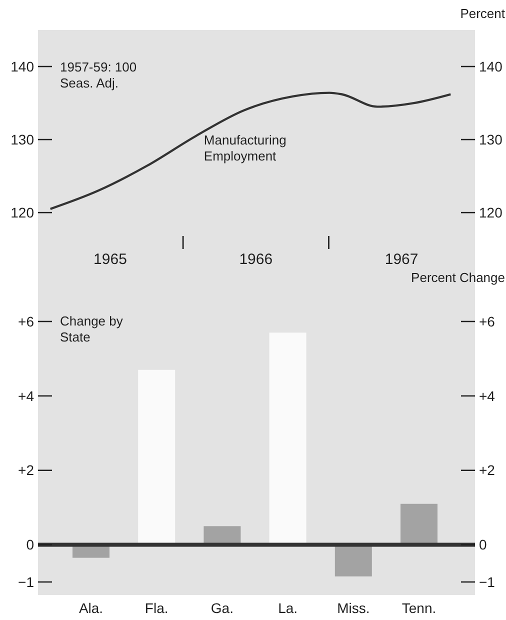  What do you see at coordinates (245, 148) in the screenshot?
I see `series-label: Manufacturing Employment` at bounding box center [245, 148].